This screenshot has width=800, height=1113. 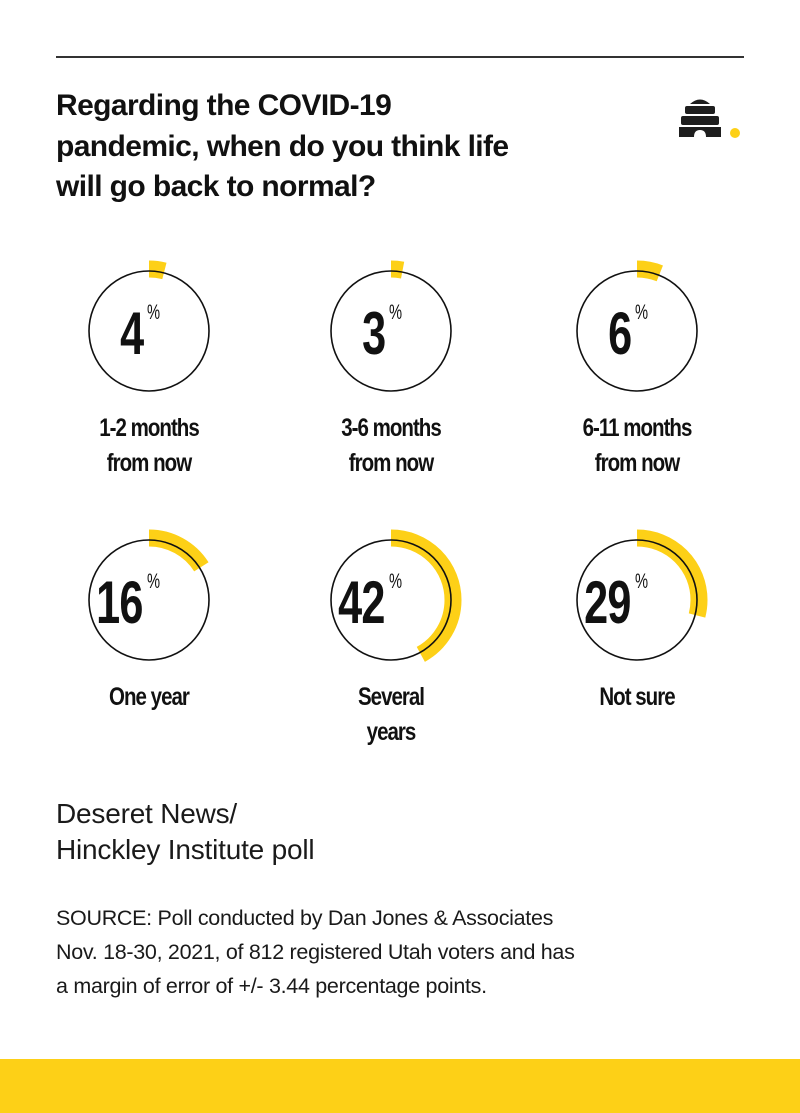 I want to click on percent-value: 29, so click(x=607, y=602).